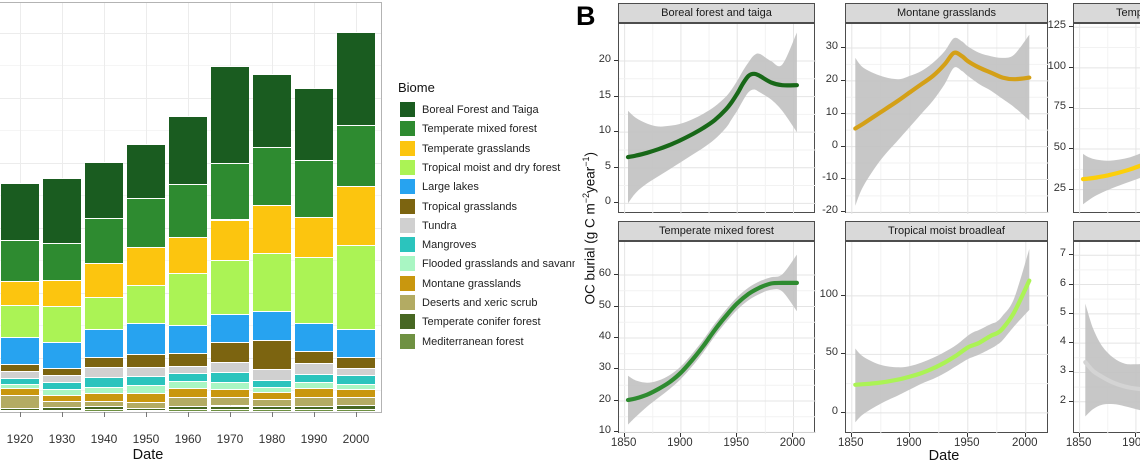 The image size is (1140, 466). Describe the element at coordinates (146, 265) in the screenshot. I see `bar-segment-temperate-grasslands-1950` at that location.